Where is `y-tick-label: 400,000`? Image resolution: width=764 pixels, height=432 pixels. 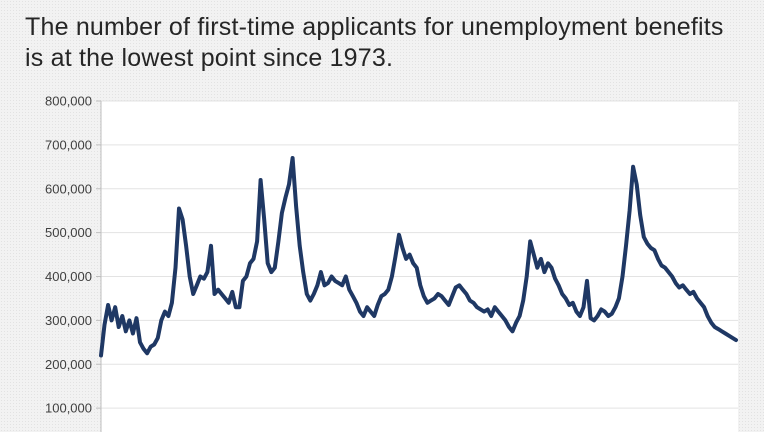 y-tick-label: 400,000 is located at coordinates (68, 276).